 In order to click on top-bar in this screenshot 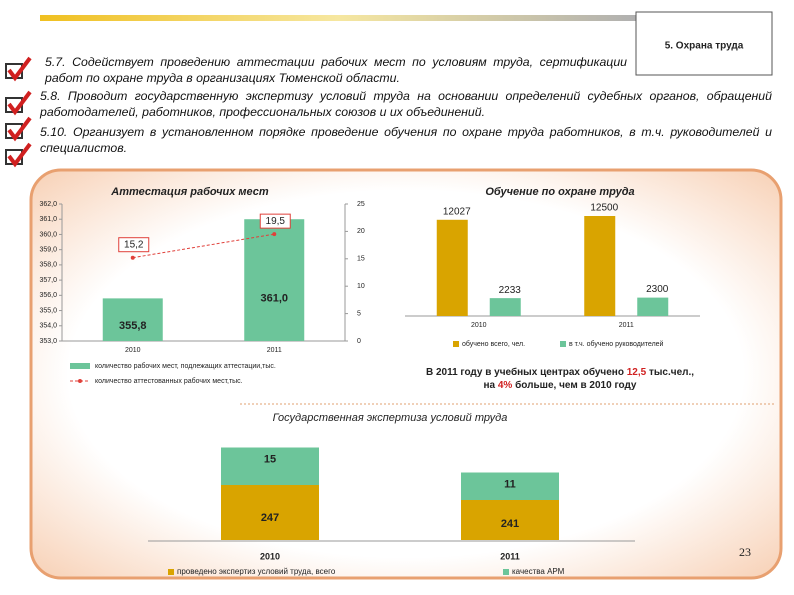, I will do `click(338, 18)`.